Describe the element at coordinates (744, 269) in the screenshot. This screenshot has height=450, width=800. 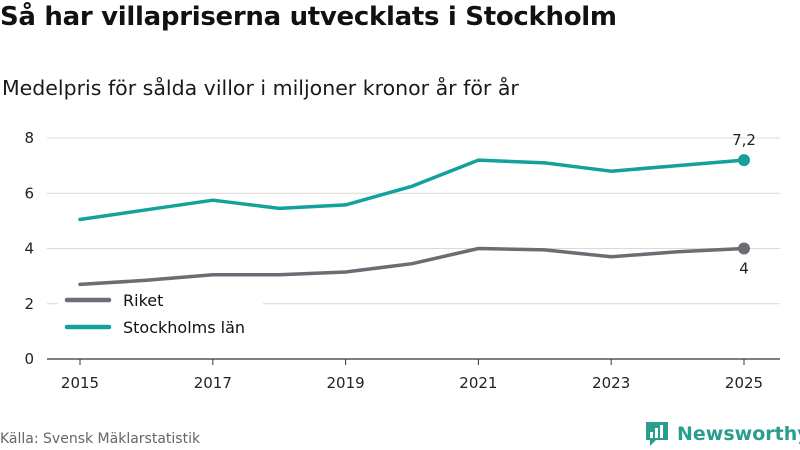
I see `end-value-label-riket: 4` at that location.